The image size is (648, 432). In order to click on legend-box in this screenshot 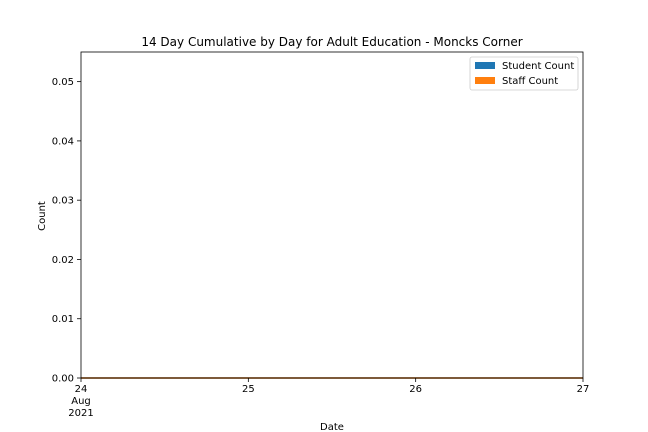, I will do `click(524, 73)`.